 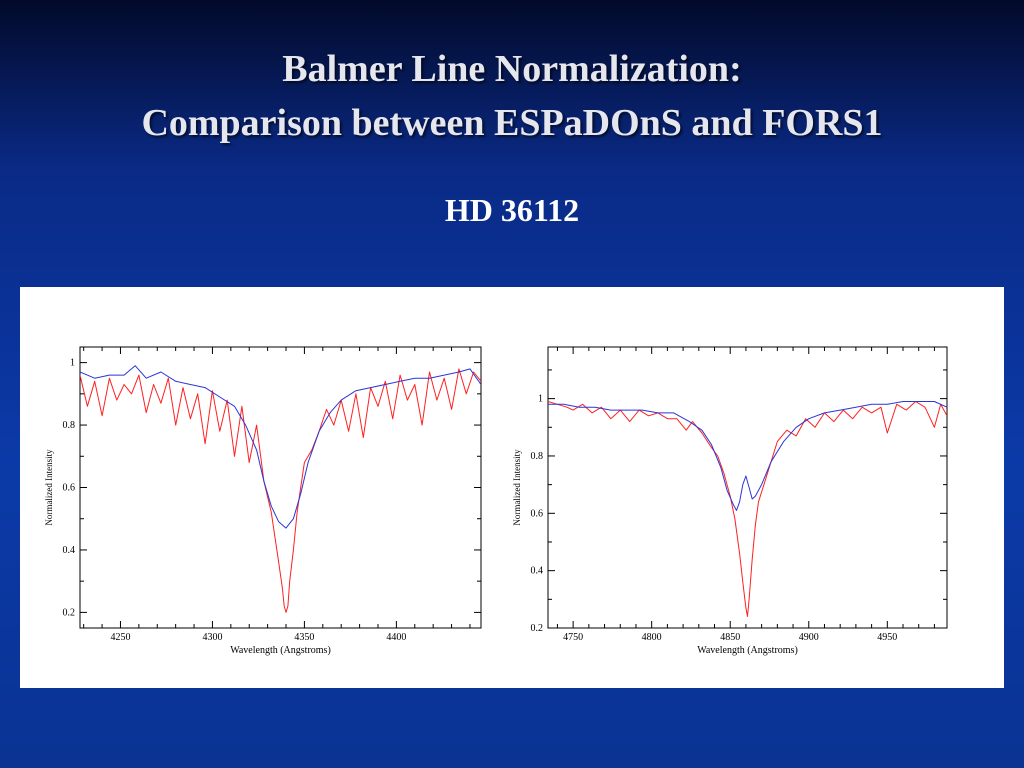 What do you see at coordinates (512, 210) in the screenshot?
I see `slide-subtitle: HD 36112` at bounding box center [512, 210].